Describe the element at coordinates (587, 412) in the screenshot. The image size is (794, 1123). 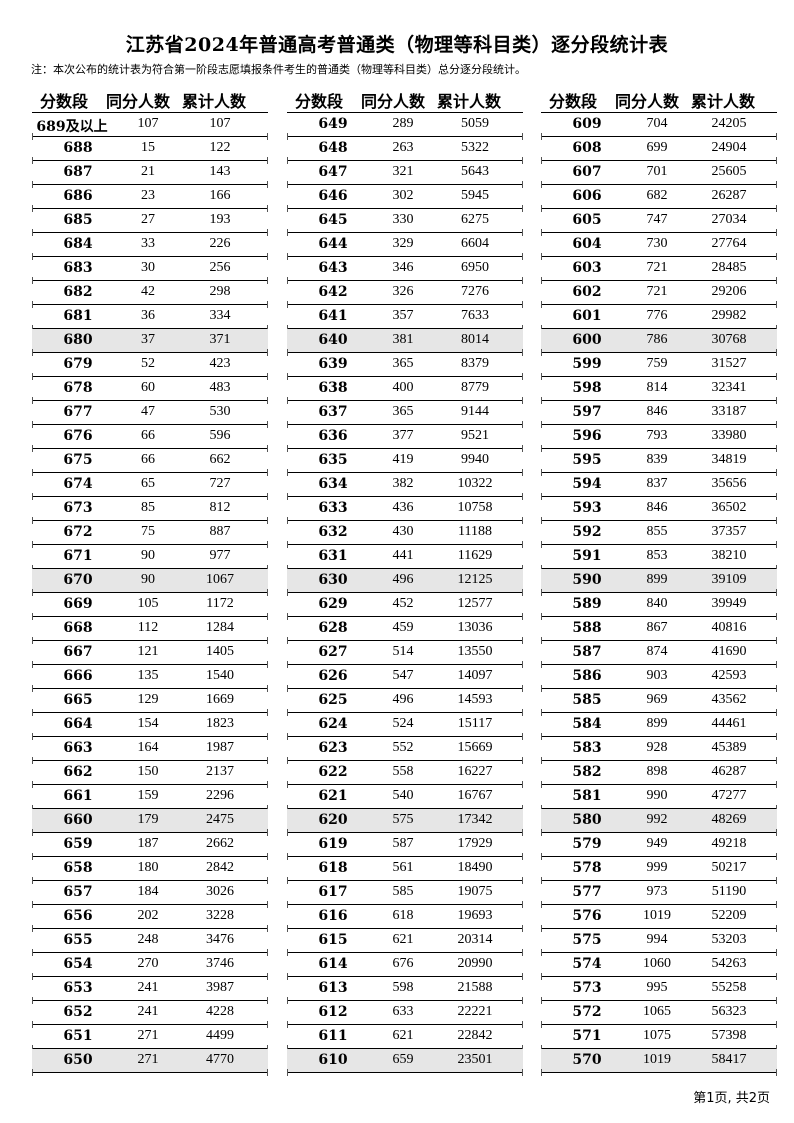
I see `score-cell: 597` at that location.